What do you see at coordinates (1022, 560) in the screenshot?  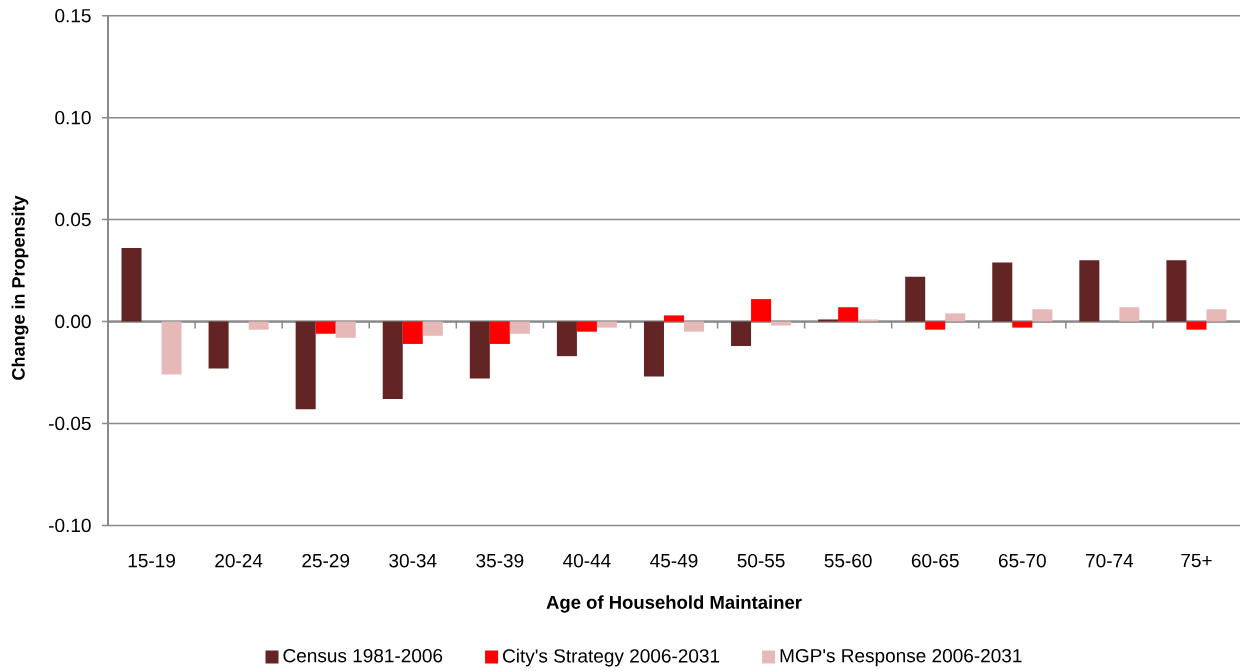 I see `x-tick-label: 65-70` at bounding box center [1022, 560].